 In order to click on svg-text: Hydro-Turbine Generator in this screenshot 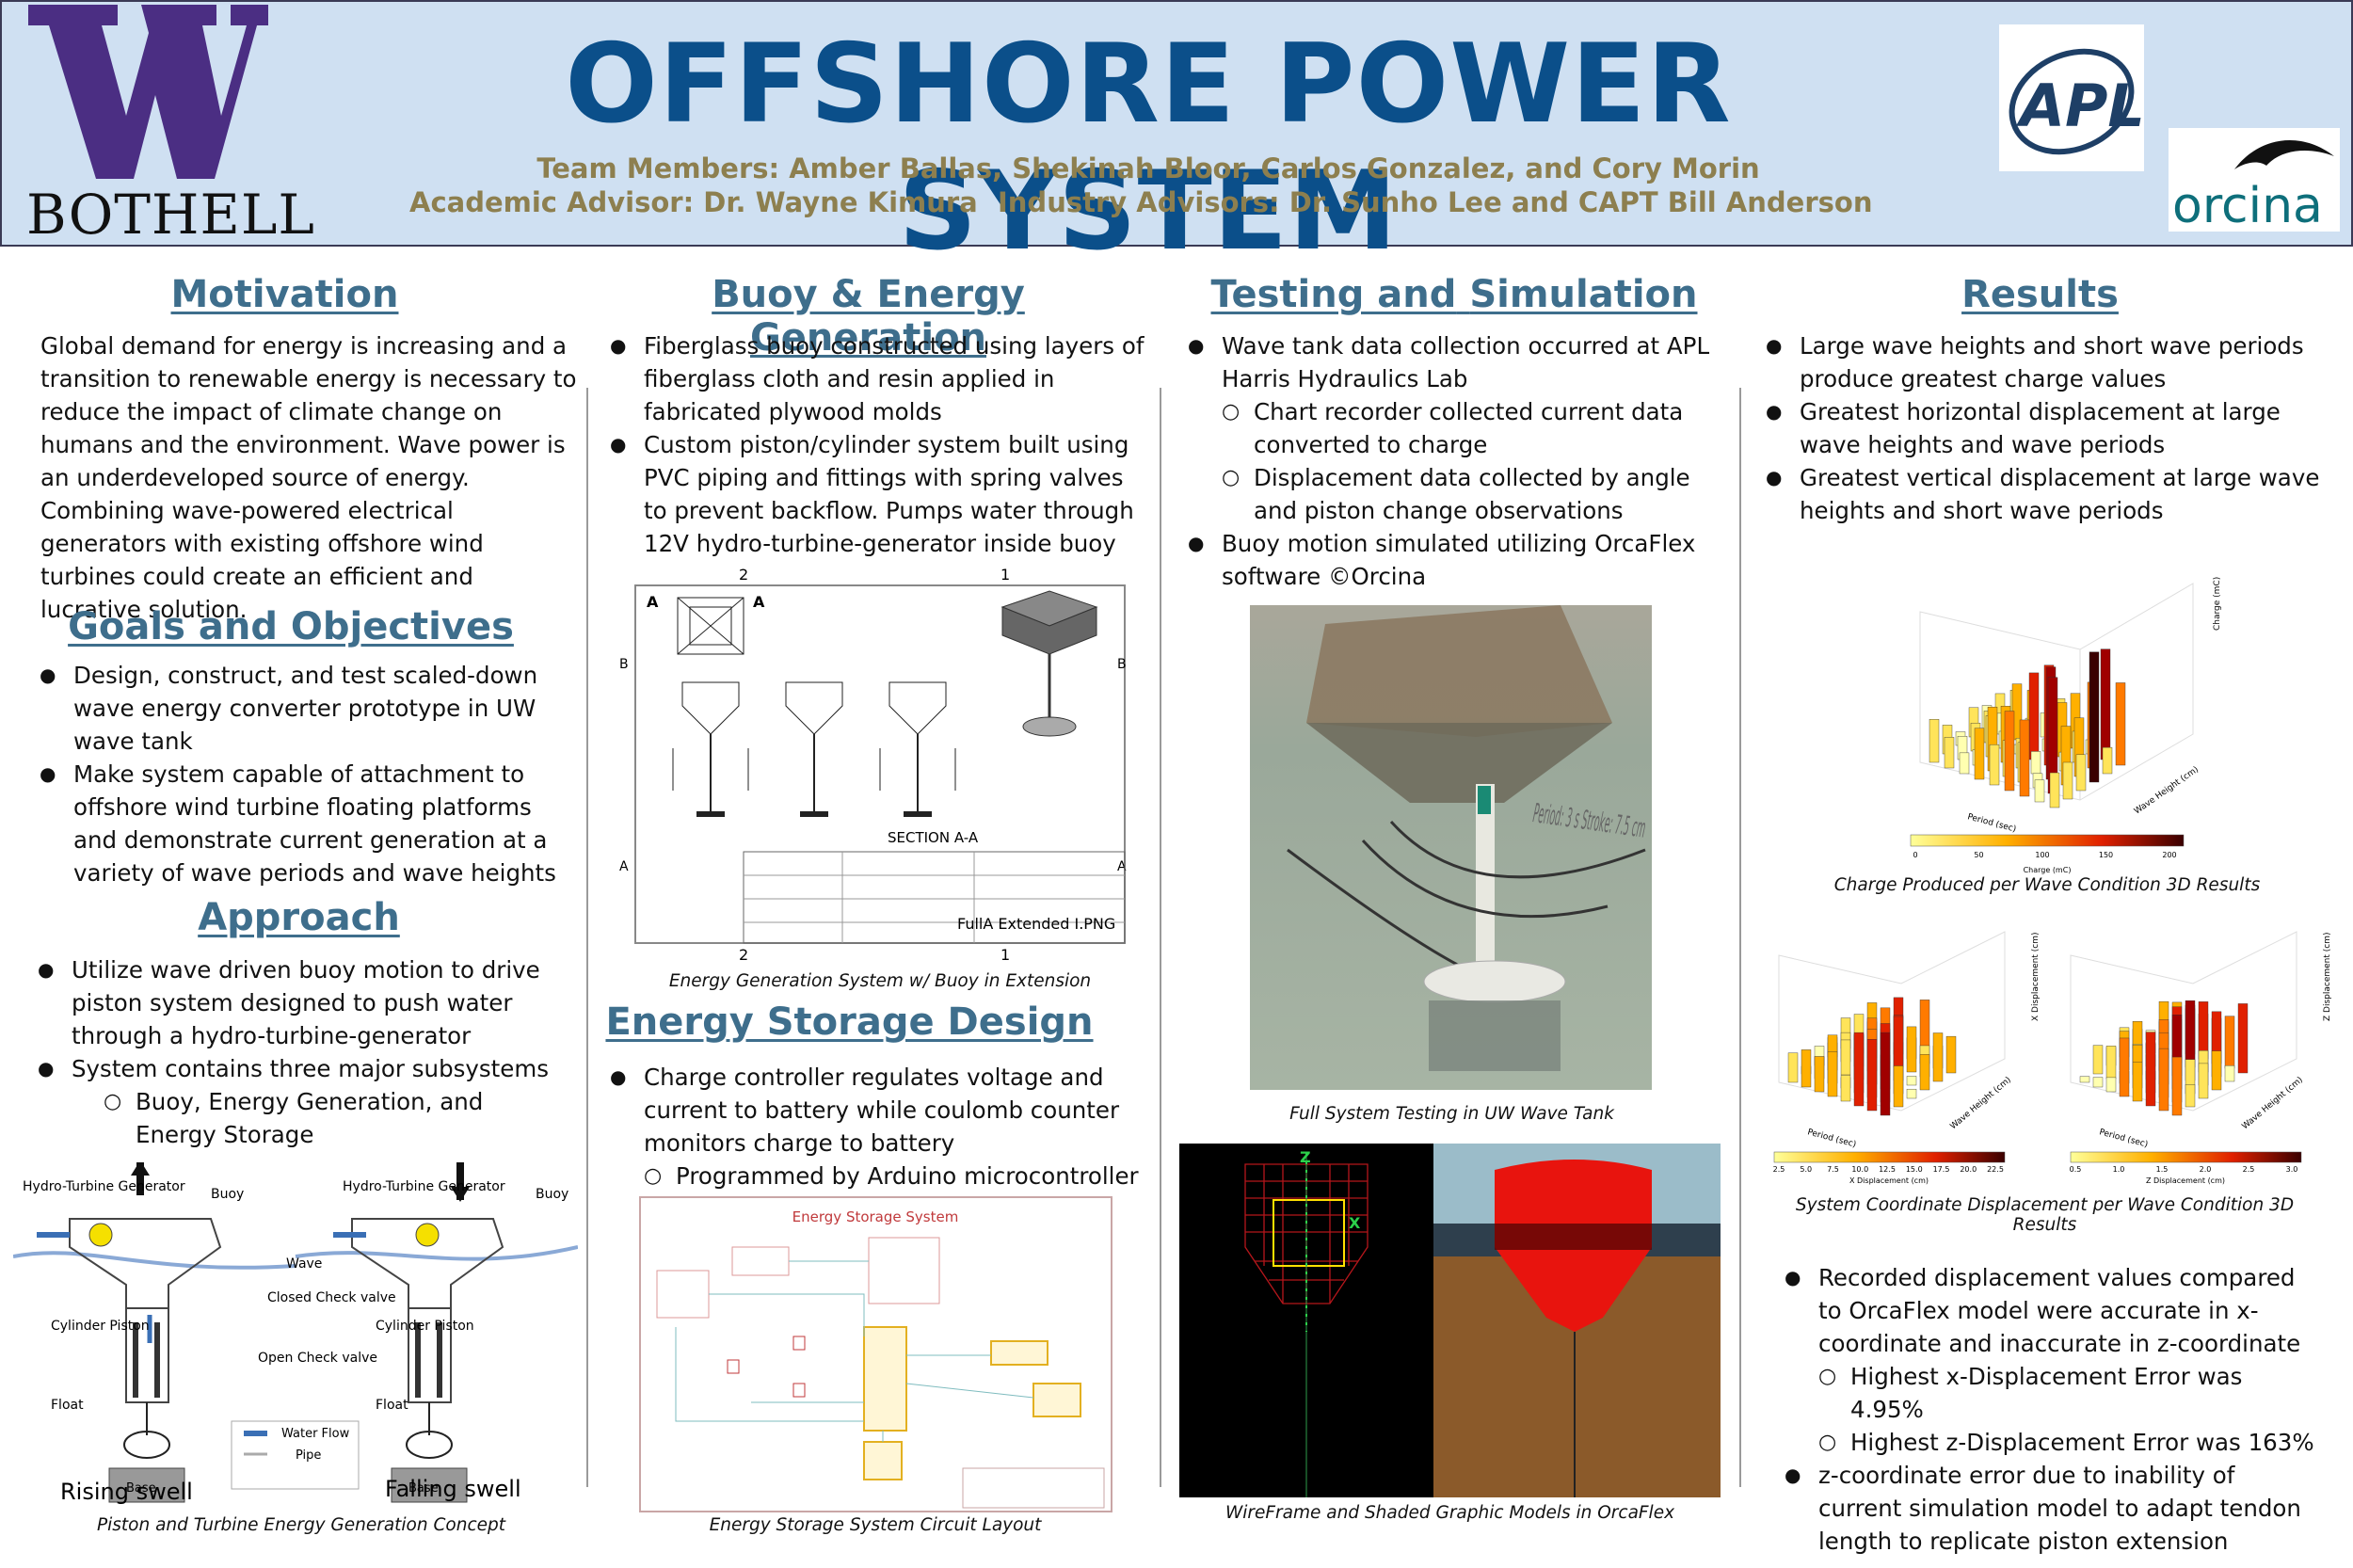, I will do `click(424, 1186)`.